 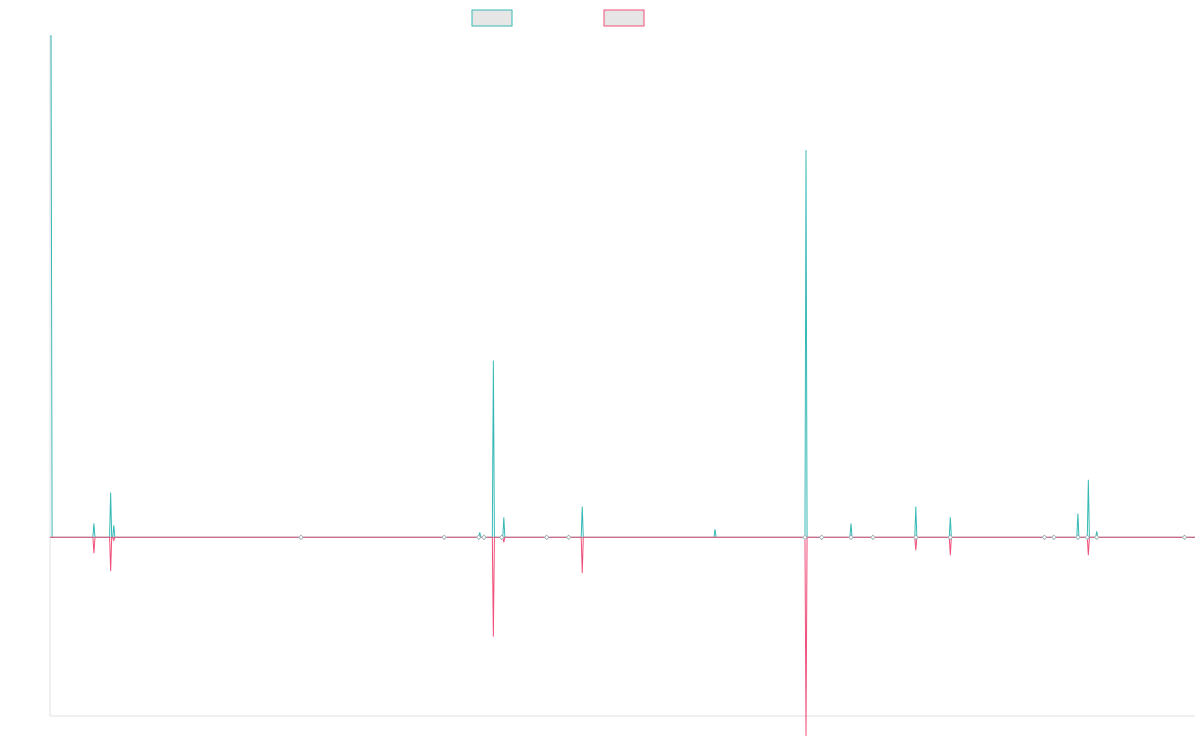 What do you see at coordinates (624, 18) in the screenshot?
I see `legend-swatch-series-b` at bounding box center [624, 18].